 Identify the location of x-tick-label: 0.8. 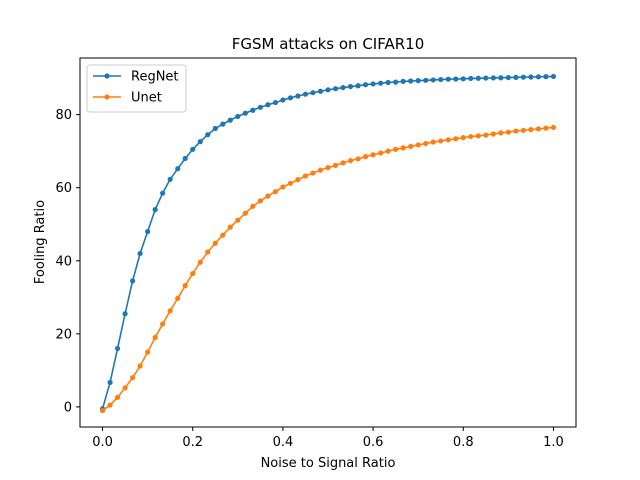
(463, 442).